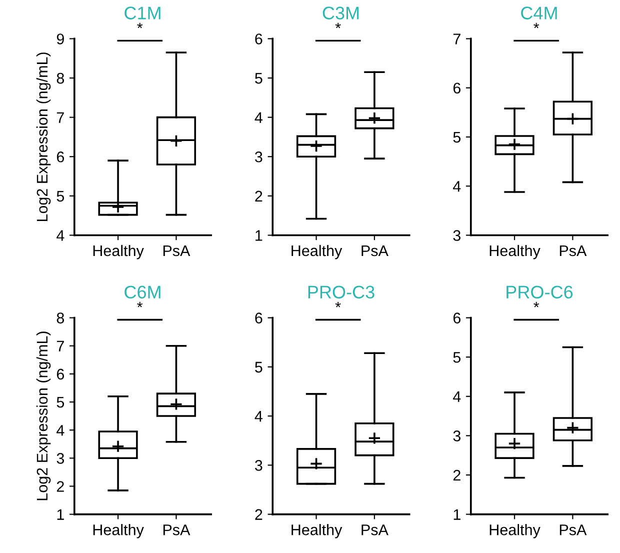  What do you see at coordinates (142, 292) in the screenshot?
I see `chart-title: C6M` at bounding box center [142, 292].